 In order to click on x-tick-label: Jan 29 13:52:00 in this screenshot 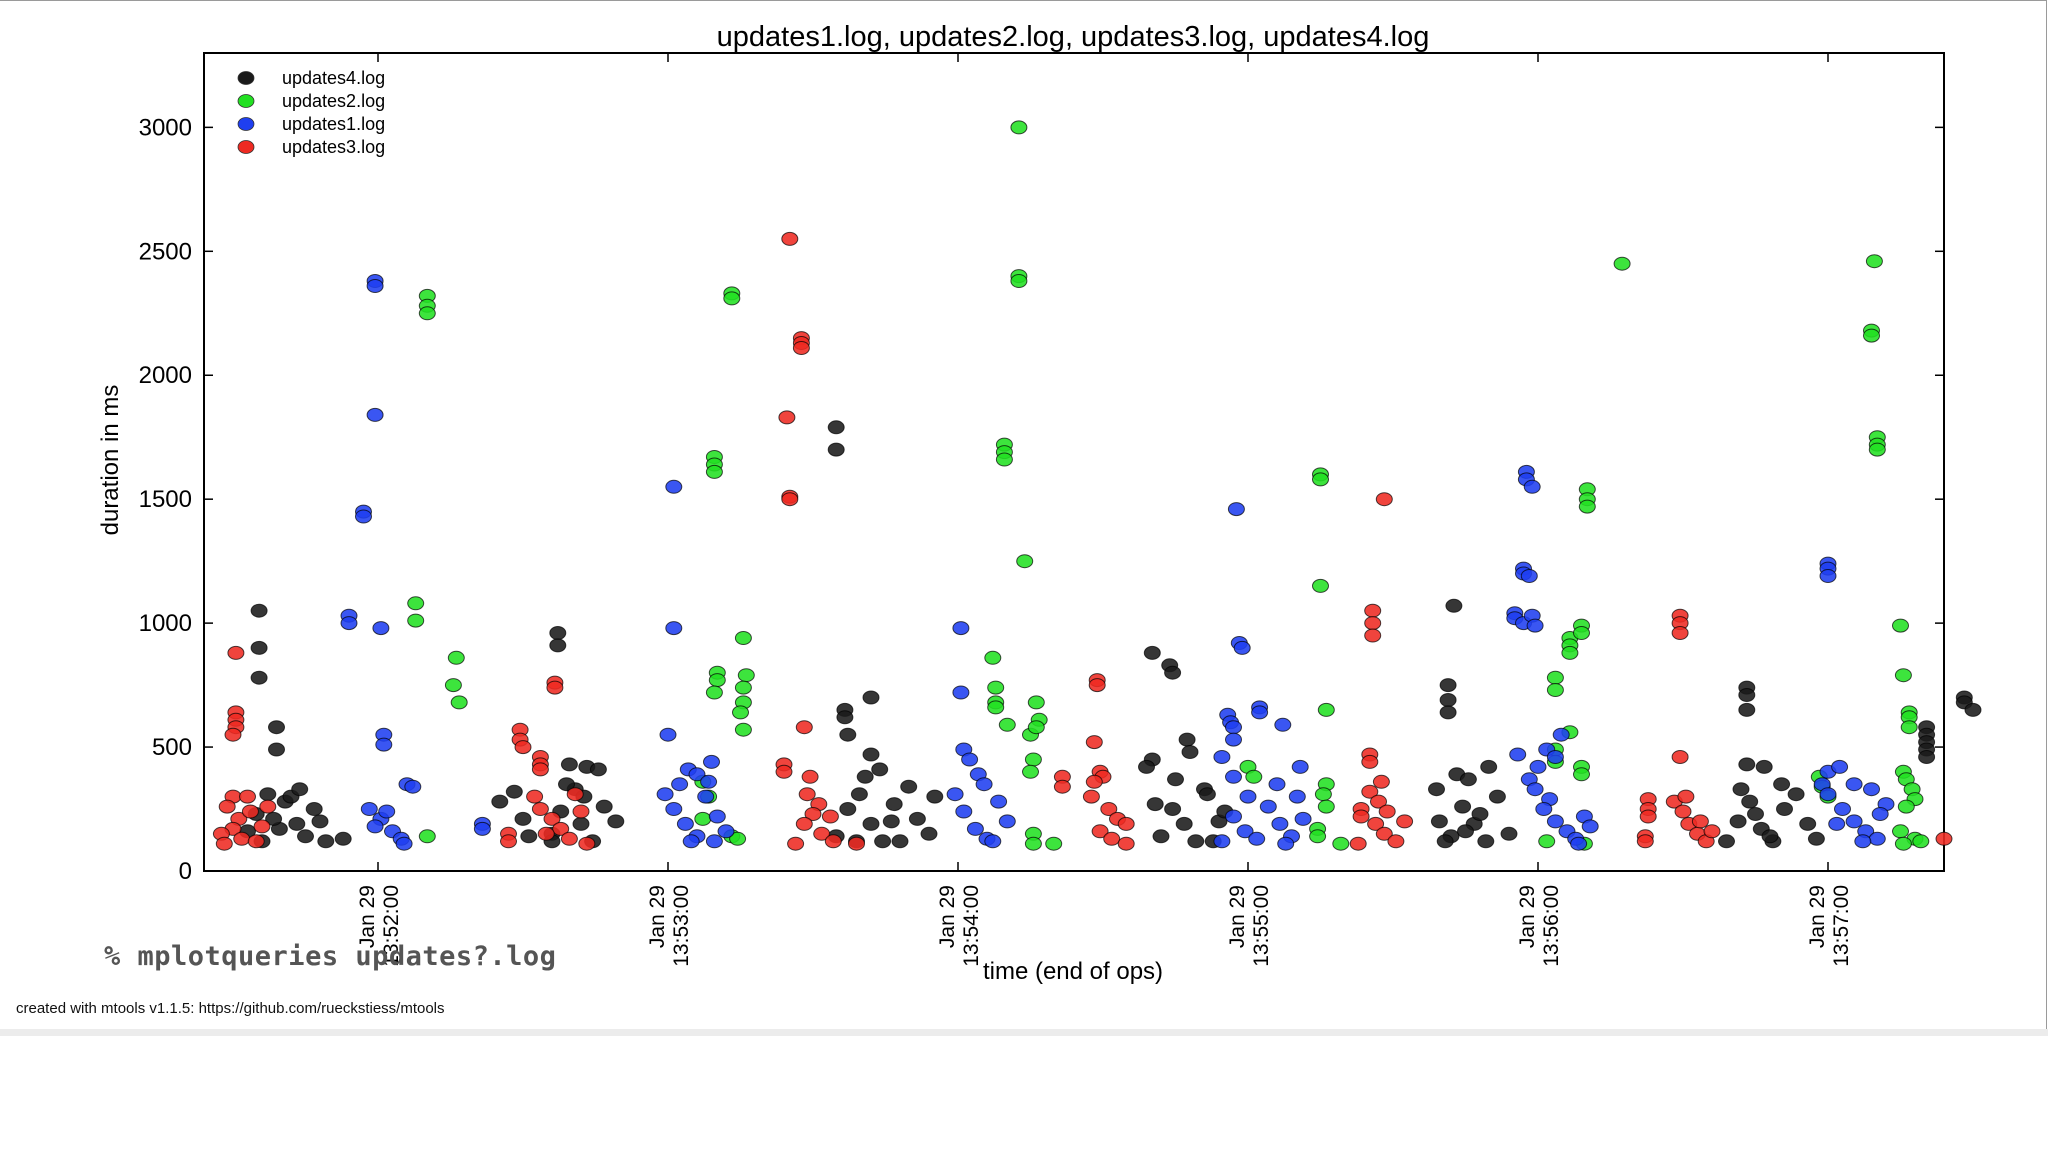, I will do `click(379, 926)`.